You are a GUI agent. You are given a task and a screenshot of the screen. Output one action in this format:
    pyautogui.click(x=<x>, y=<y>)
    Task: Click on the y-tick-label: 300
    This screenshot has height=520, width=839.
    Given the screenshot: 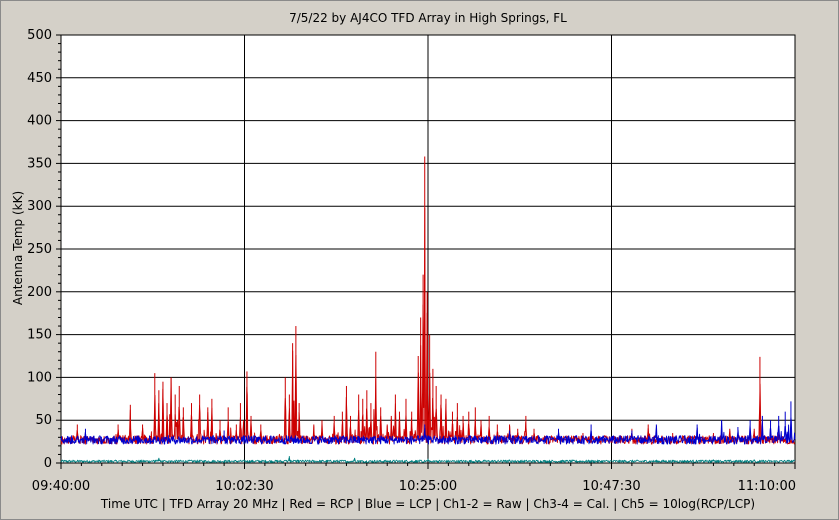 What is the action you would take?
    pyautogui.click(x=39, y=206)
    